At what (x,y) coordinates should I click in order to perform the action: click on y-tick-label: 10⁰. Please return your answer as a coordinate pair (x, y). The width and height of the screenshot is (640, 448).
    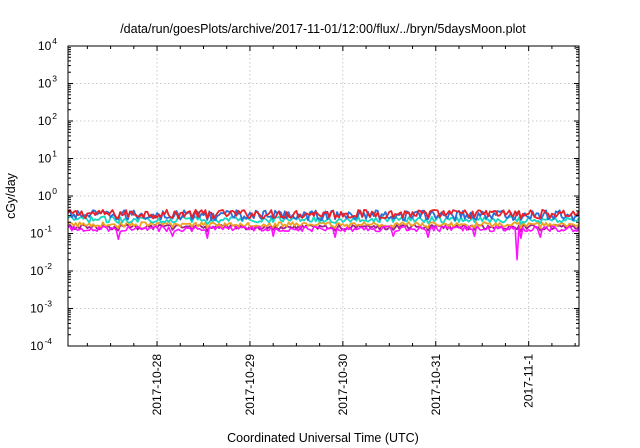
    Looking at the image, I should click on (47, 194).